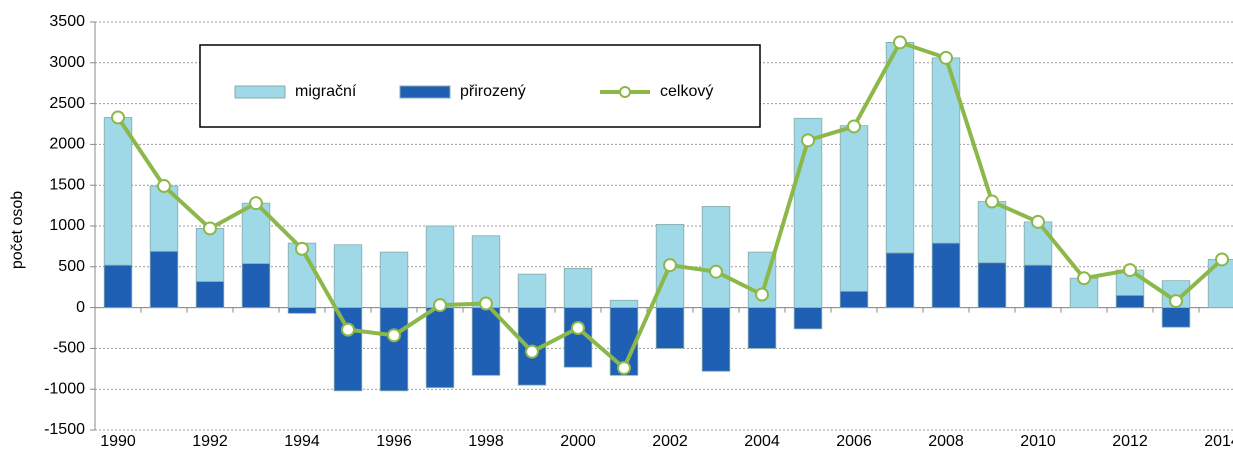 The height and width of the screenshot is (460, 1233). What do you see at coordinates (946, 441) in the screenshot?
I see `x-tick-label: 2008` at bounding box center [946, 441].